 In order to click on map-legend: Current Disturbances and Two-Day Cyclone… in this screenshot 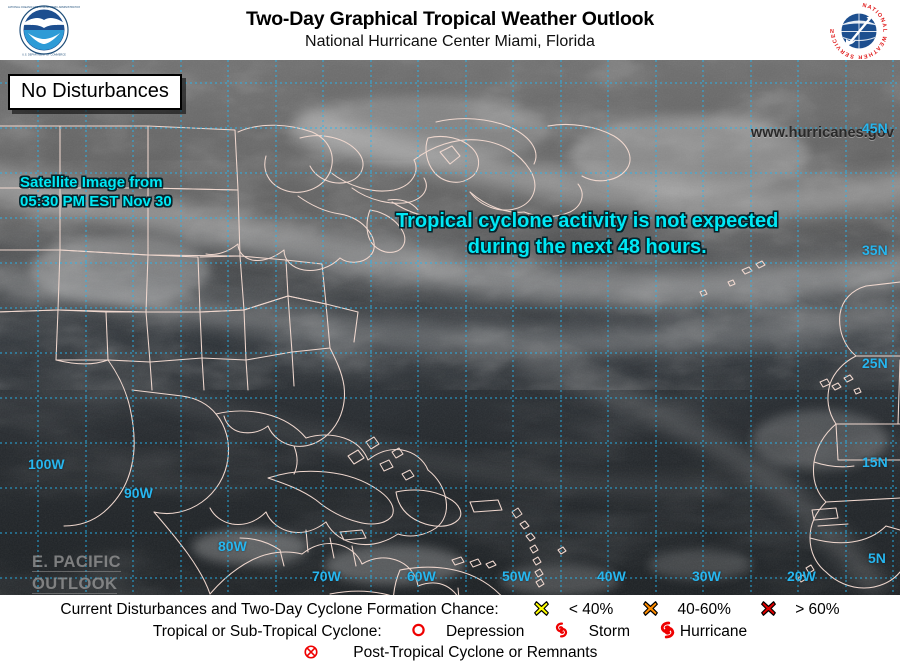, I will do `click(450, 630)`.